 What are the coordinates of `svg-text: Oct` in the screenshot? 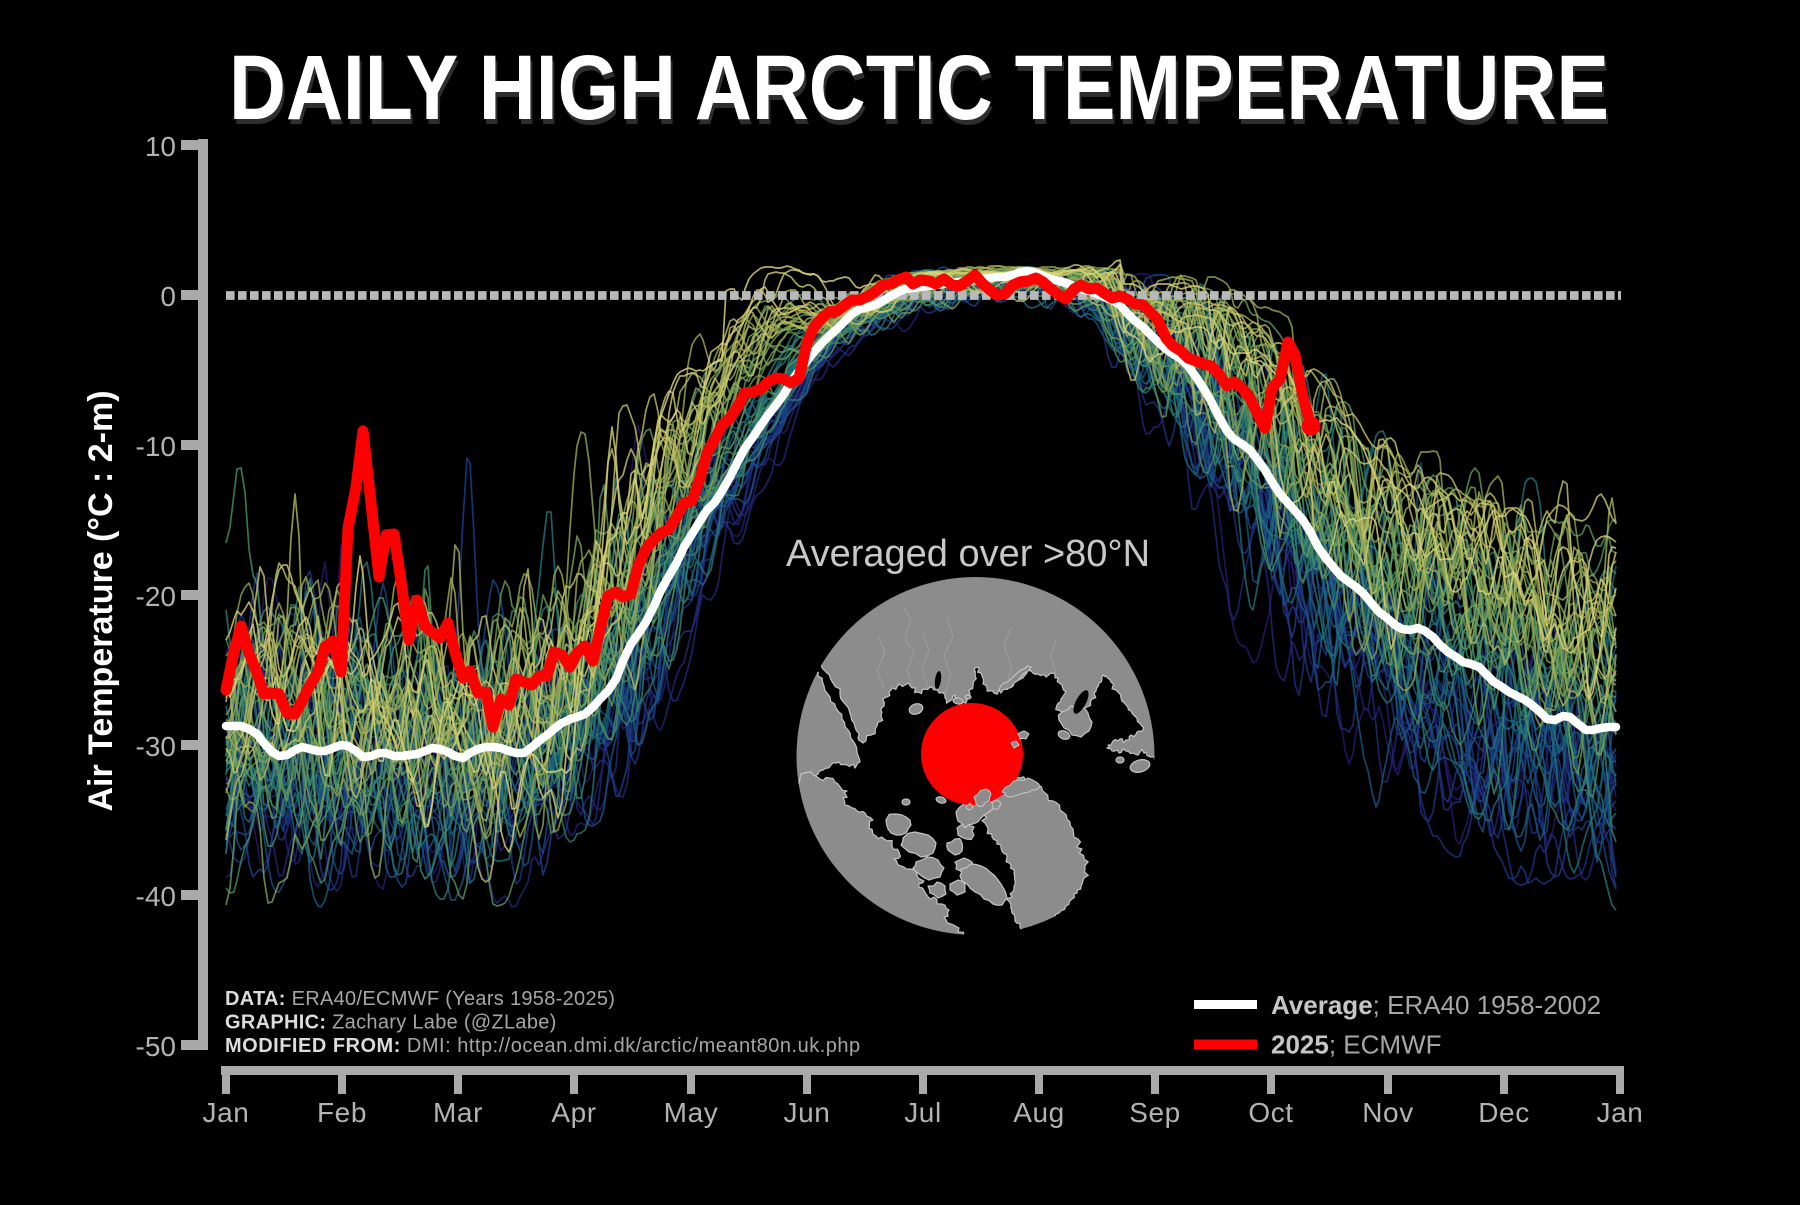 It's located at (1270, 1112).